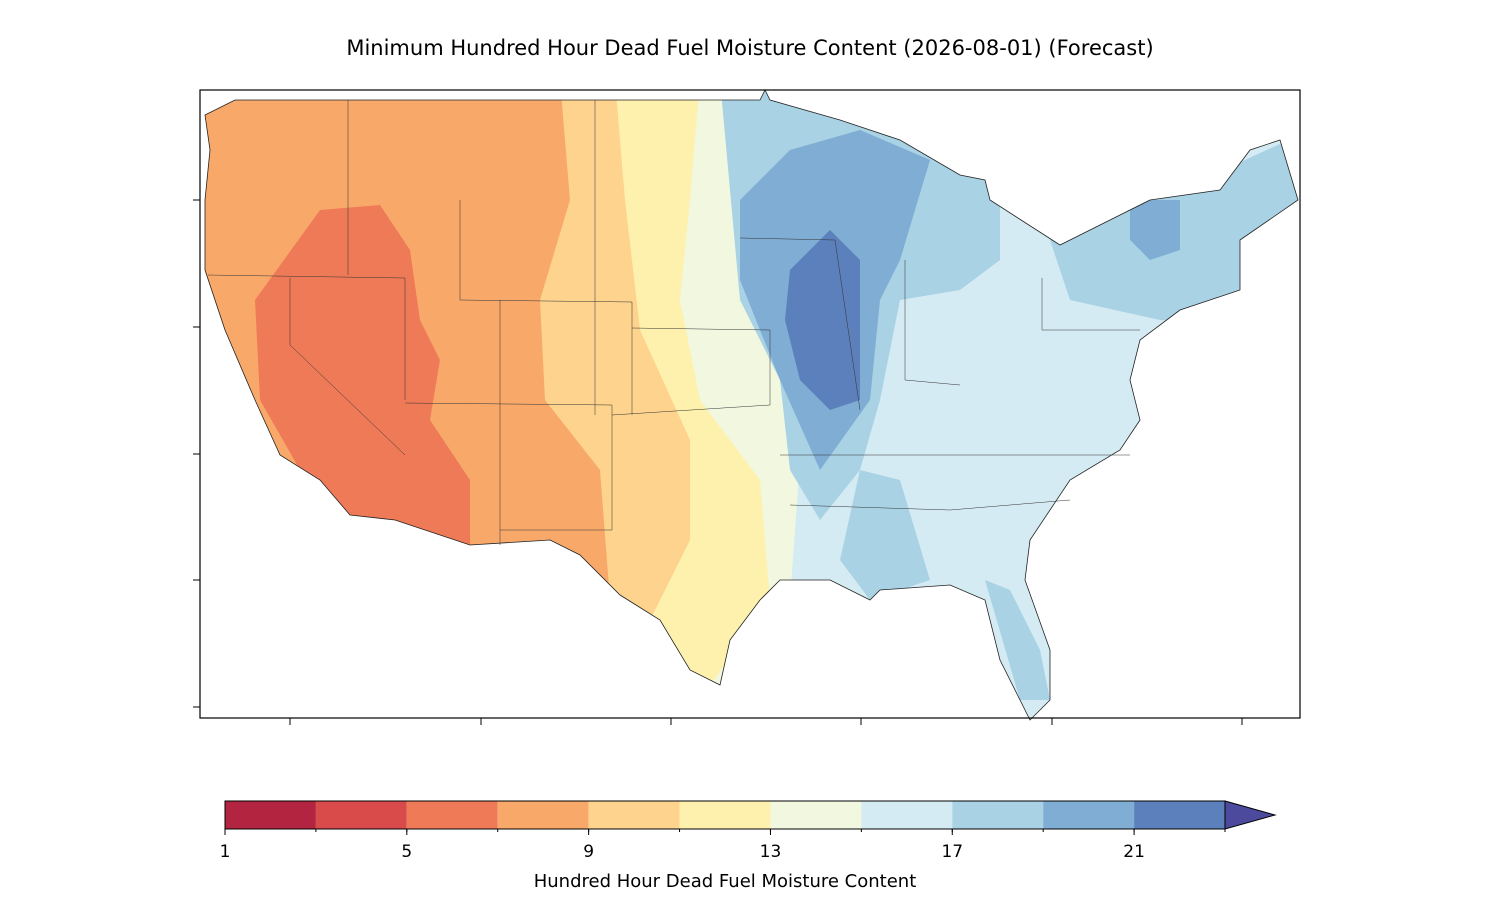 Image resolution: width=1500 pixels, height=900 pixels. Describe the element at coordinates (1134, 852) in the screenshot. I see `colorbar-tick-label: 21` at that location.